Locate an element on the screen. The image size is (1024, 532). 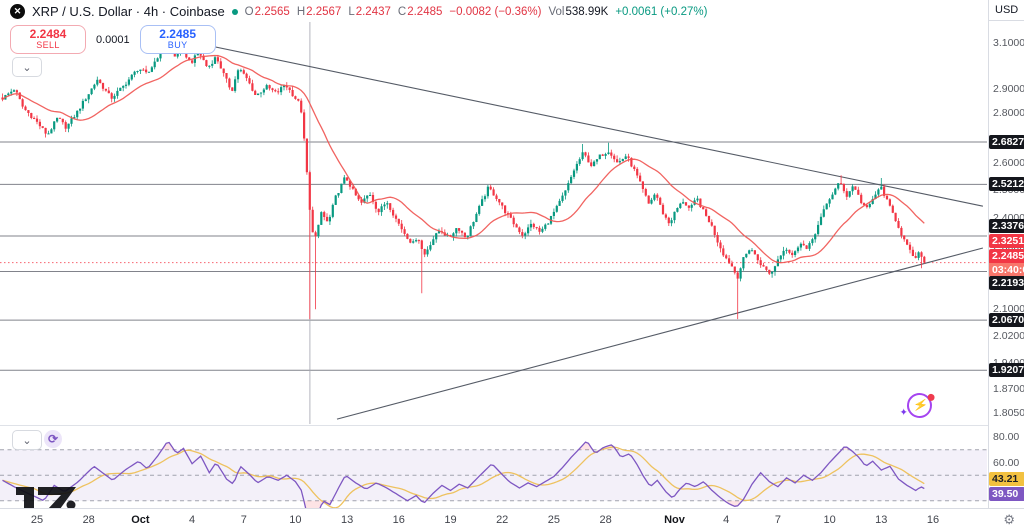
price-tick: 2.9000 is located at coordinates (1008, 88).